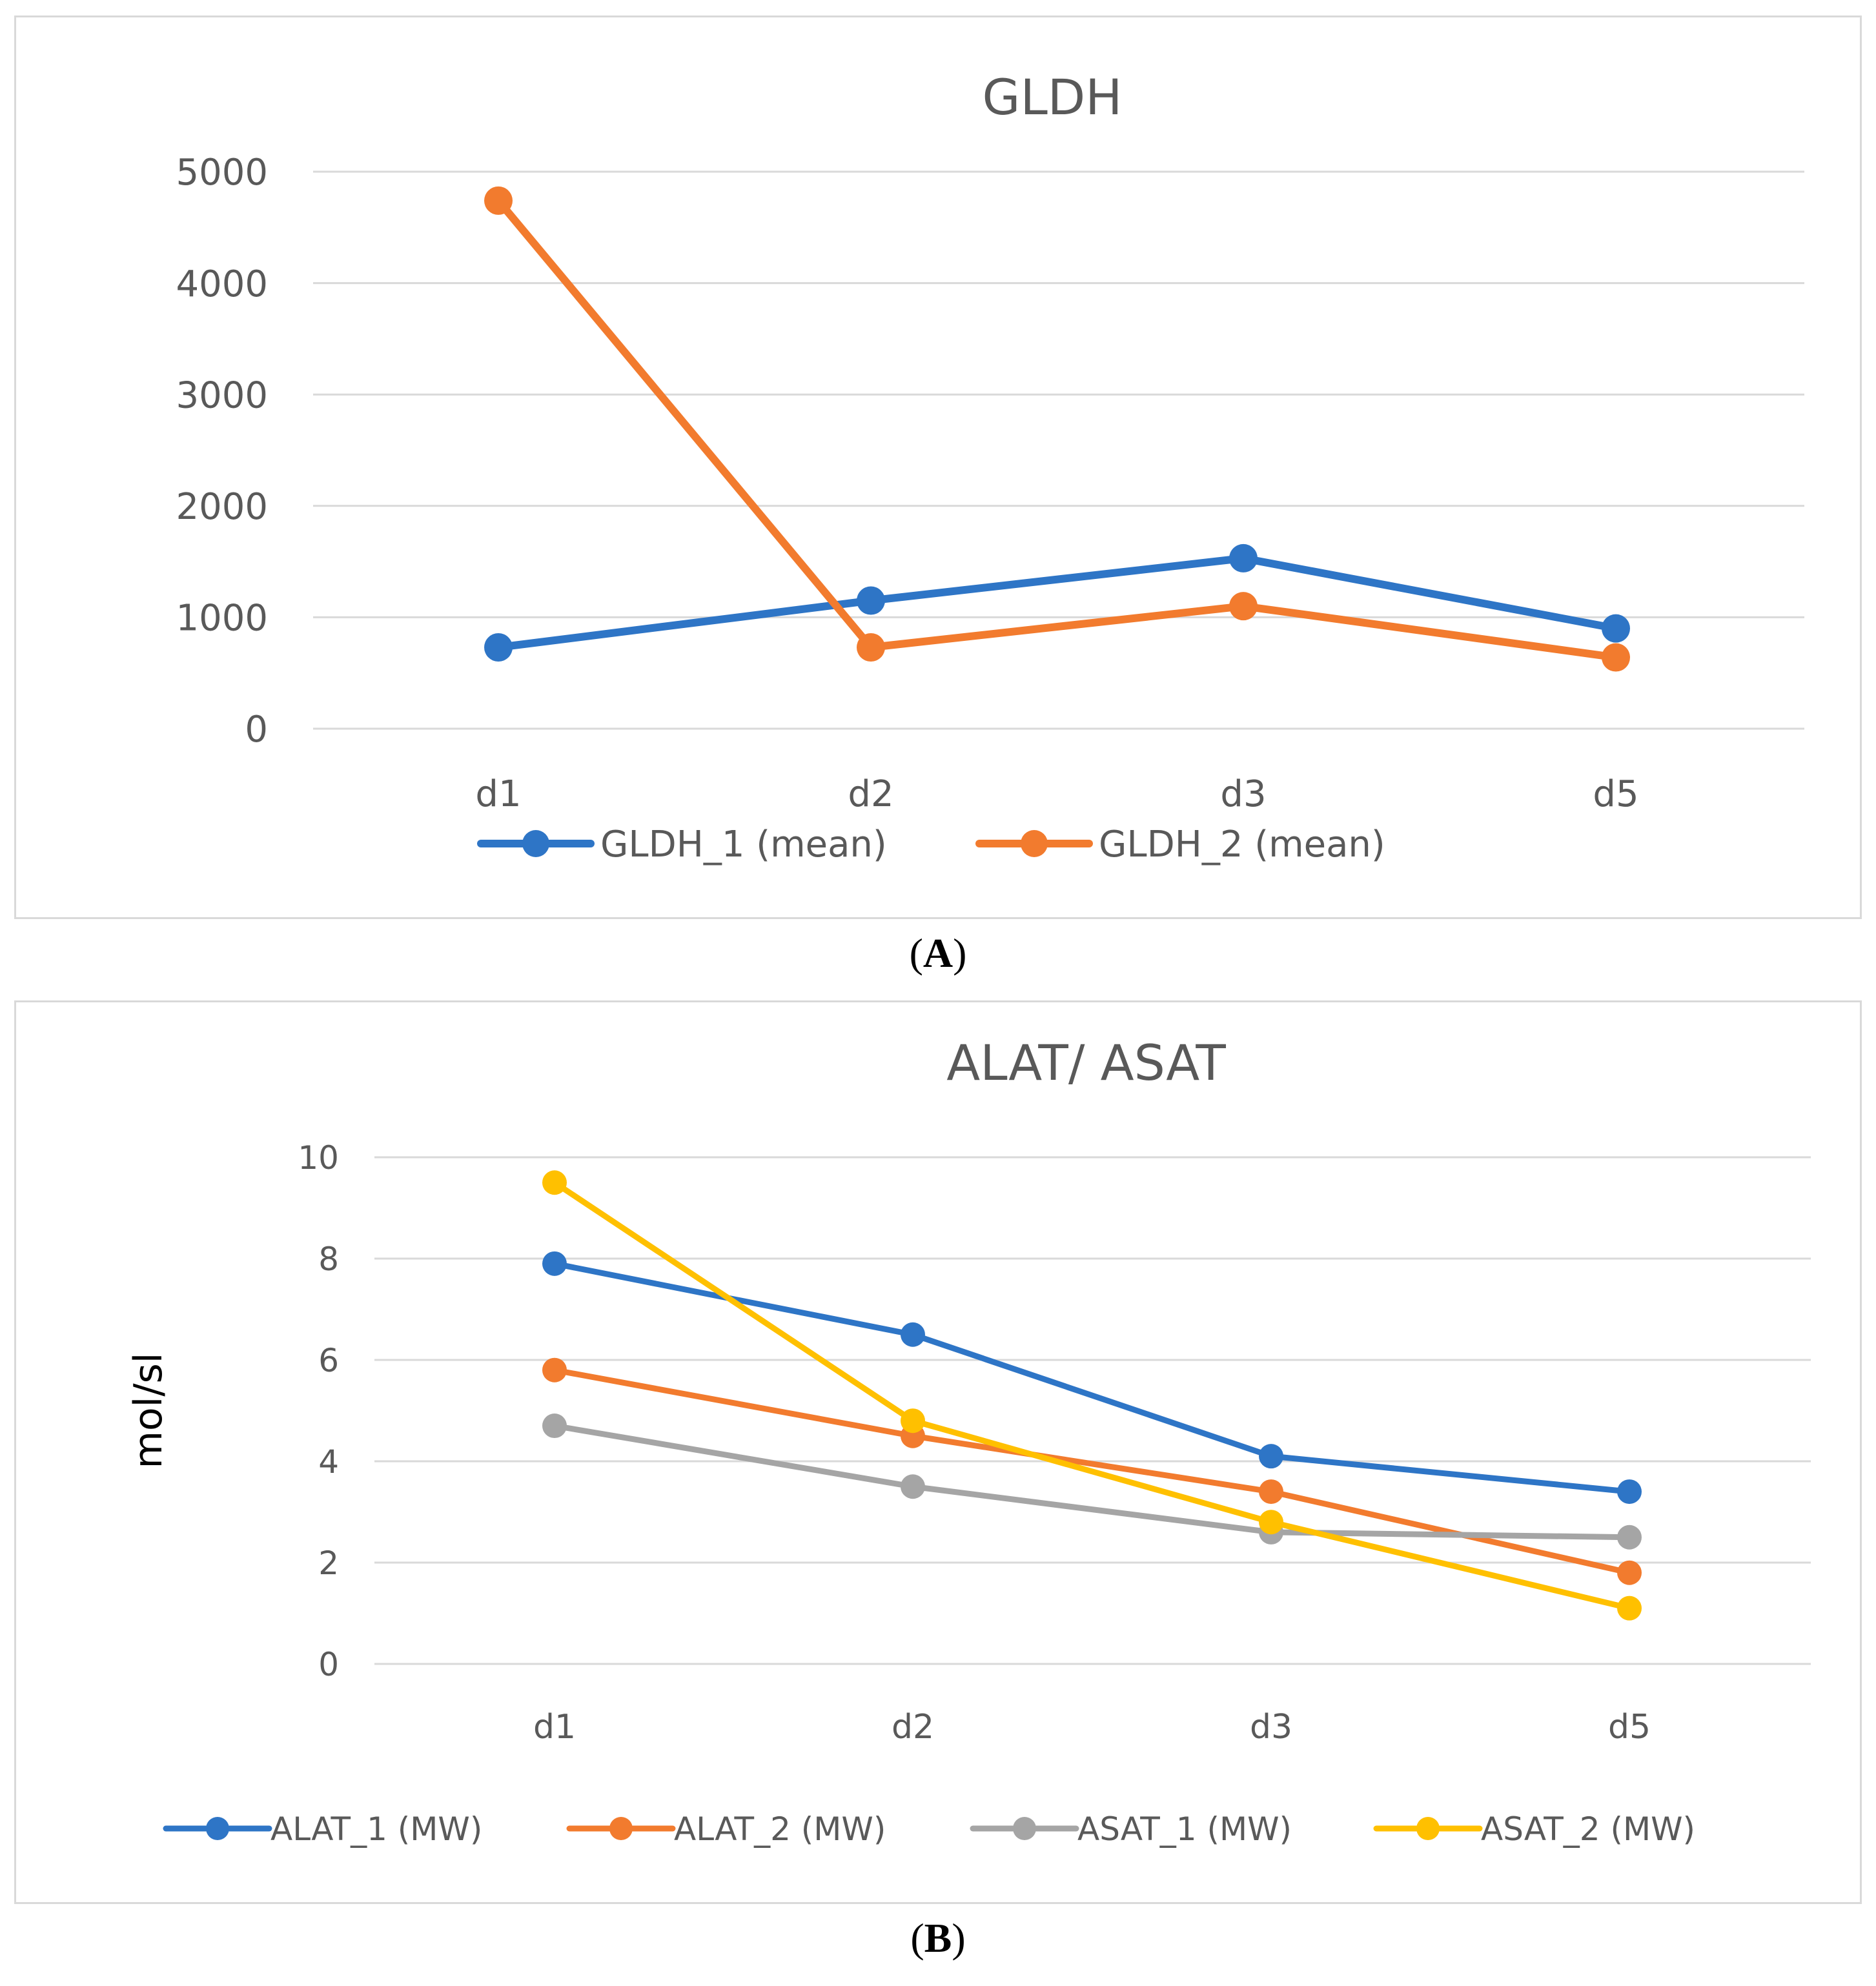 Image resolution: width=1876 pixels, height=1986 pixels. Describe the element at coordinates (376, 1829) in the screenshot. I see `chart-b-legend-label: ALAT_1 (MW)` at that location.